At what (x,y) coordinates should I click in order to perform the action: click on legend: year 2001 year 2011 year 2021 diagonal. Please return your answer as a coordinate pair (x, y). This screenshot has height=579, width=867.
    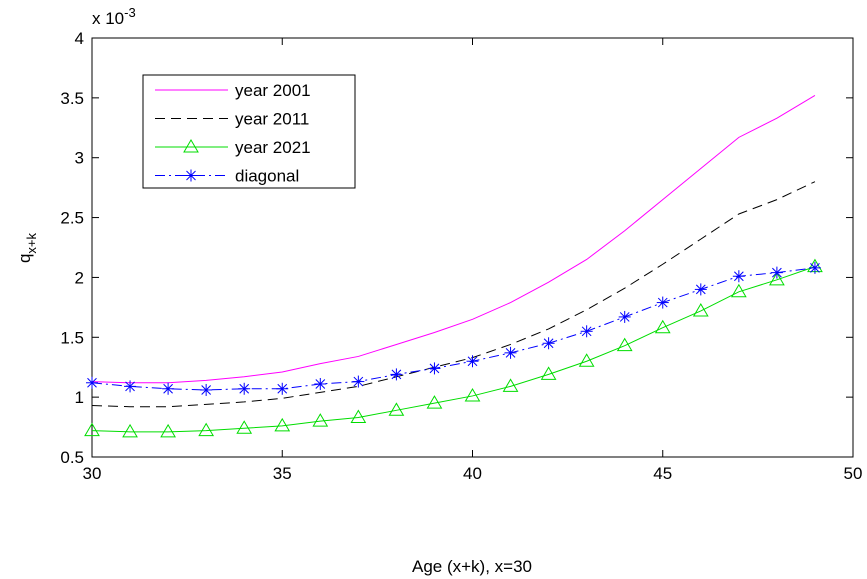
    Looking at the image, I should click on (249, 131).